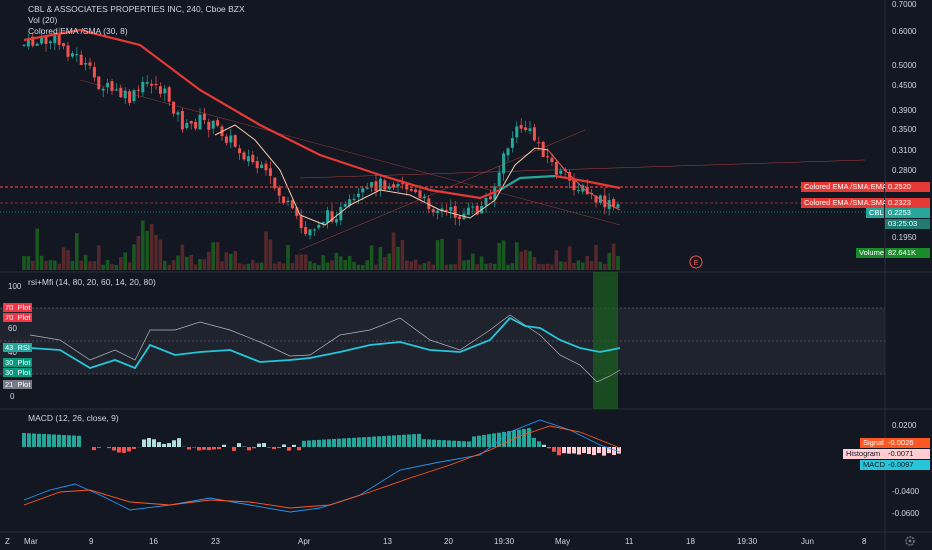 The width and height of the screenshot is (932, 550). What do you see at coordinates (907, 465) in the screenshot?
I see `macd-tag-value: -0.0097` at bounding box center [907, 465].